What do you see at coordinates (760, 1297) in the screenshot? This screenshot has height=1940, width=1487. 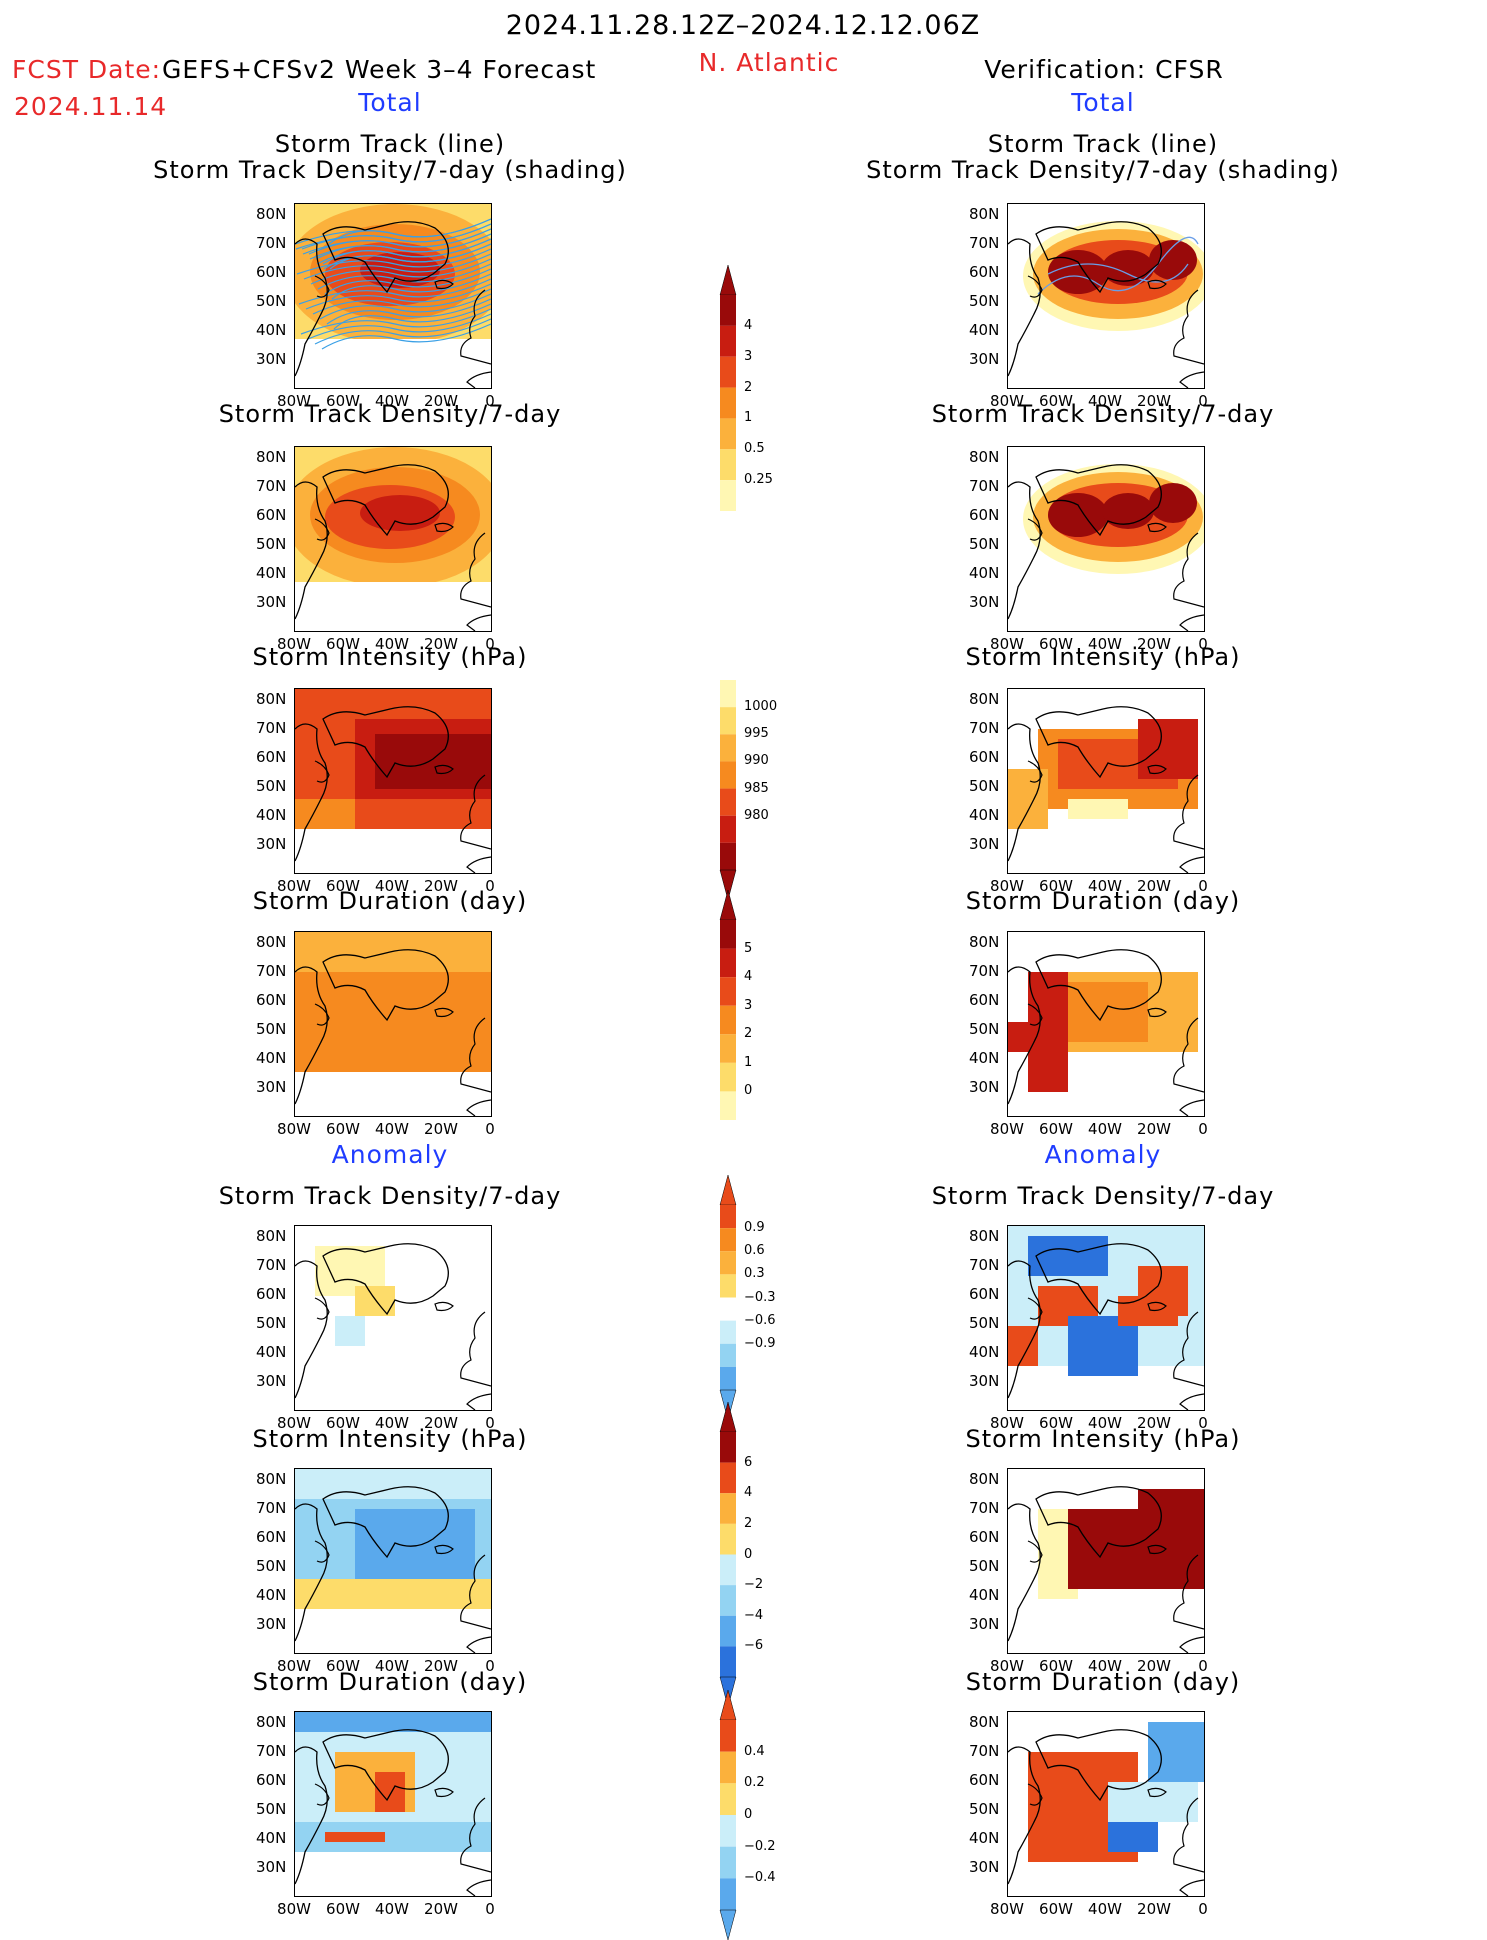 I see `colorbar-density-anom-label: −0.3` at bounding box center [760, 1297].